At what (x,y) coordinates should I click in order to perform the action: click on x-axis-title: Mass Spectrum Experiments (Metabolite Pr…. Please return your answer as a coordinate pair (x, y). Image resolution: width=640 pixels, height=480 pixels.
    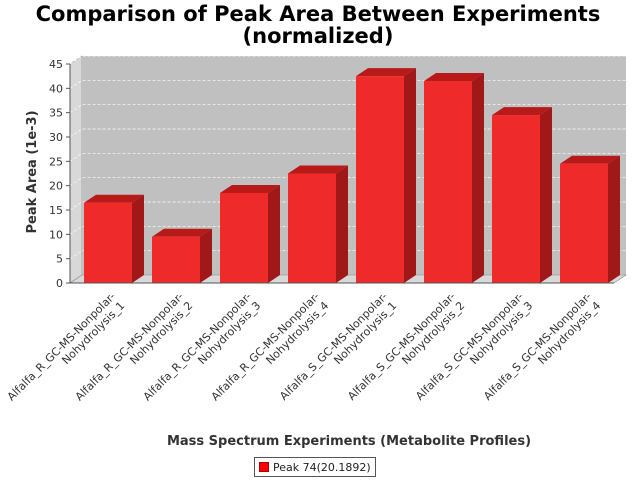
    Looking at the image, I should click on (349, 441).